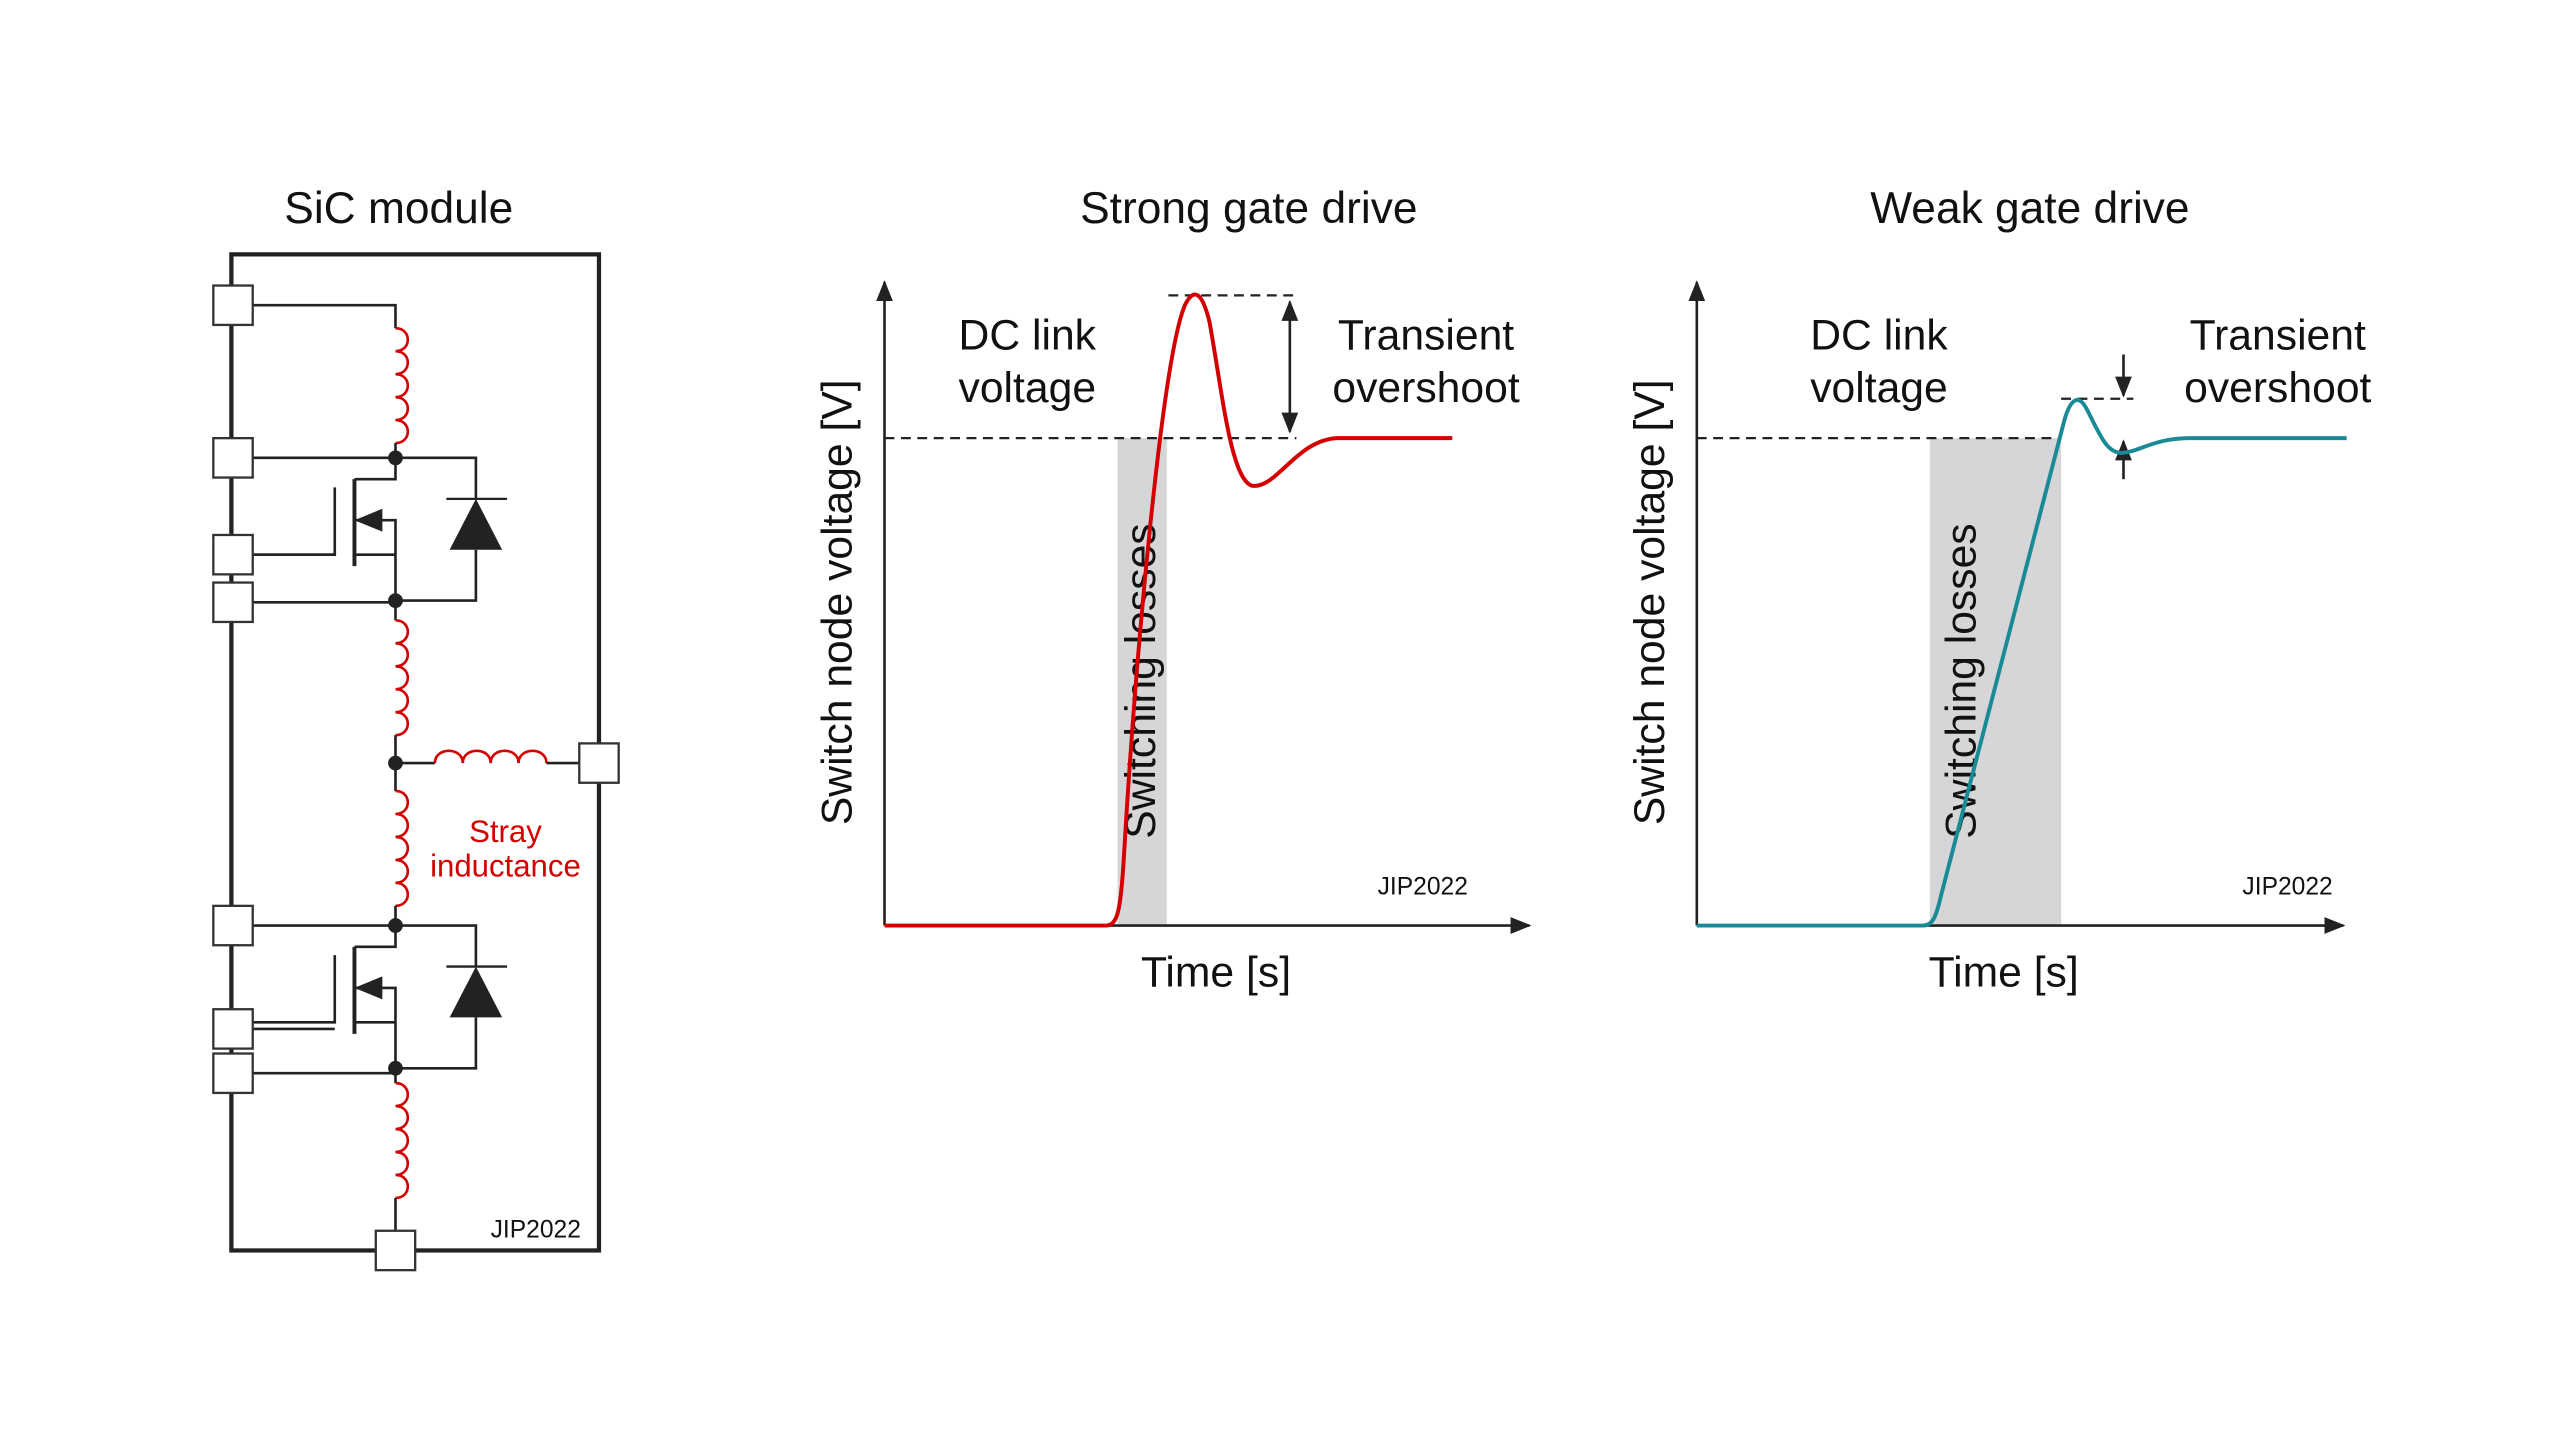 The image size is (2560, 1440). What do you see at coordinates (505, 831) in the screenshot?
I see `stray-label: Stray` at bounding box center [505, 831].